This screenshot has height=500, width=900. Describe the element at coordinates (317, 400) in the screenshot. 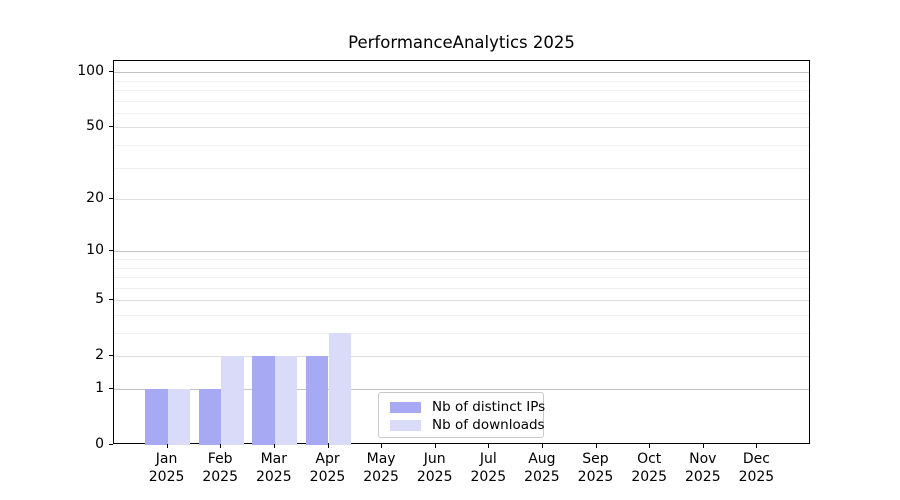

I see `bar-apr-distinct-ips` at that location.